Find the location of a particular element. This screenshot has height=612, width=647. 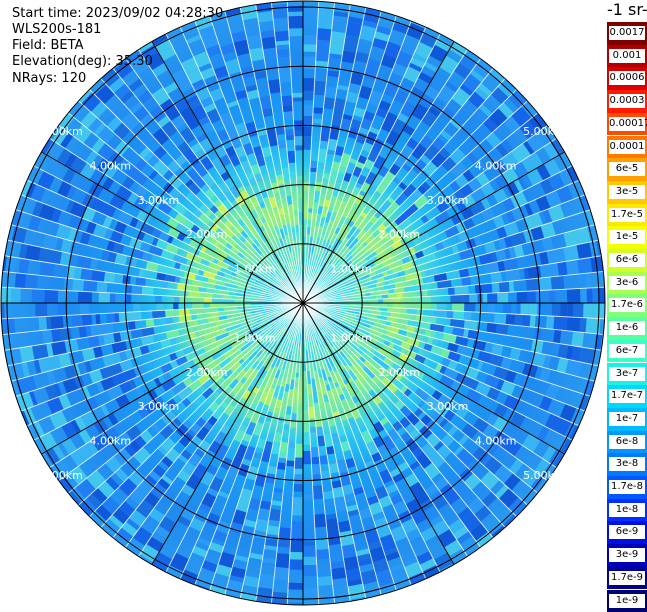

range-ring-label: 1.00km is located at coordinates (351, 269).